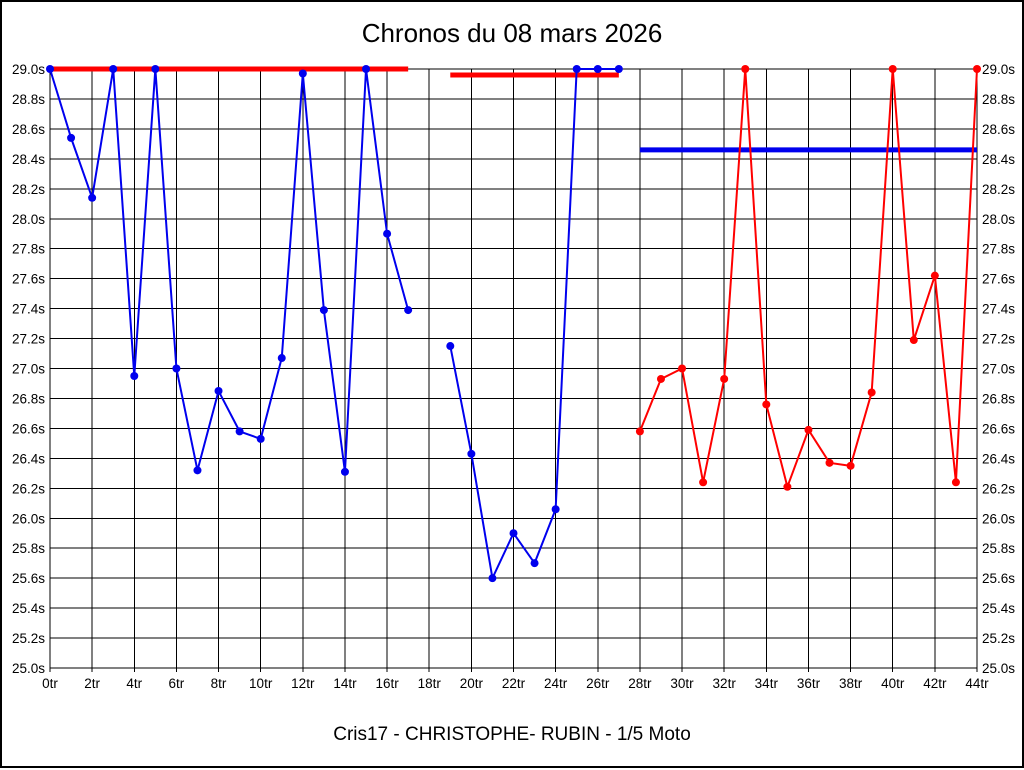  What do you see at coordinates (998, 69) in the screenshot?
I see `y-tick-label-right: 29.0s` at bounding box center [998, 69].